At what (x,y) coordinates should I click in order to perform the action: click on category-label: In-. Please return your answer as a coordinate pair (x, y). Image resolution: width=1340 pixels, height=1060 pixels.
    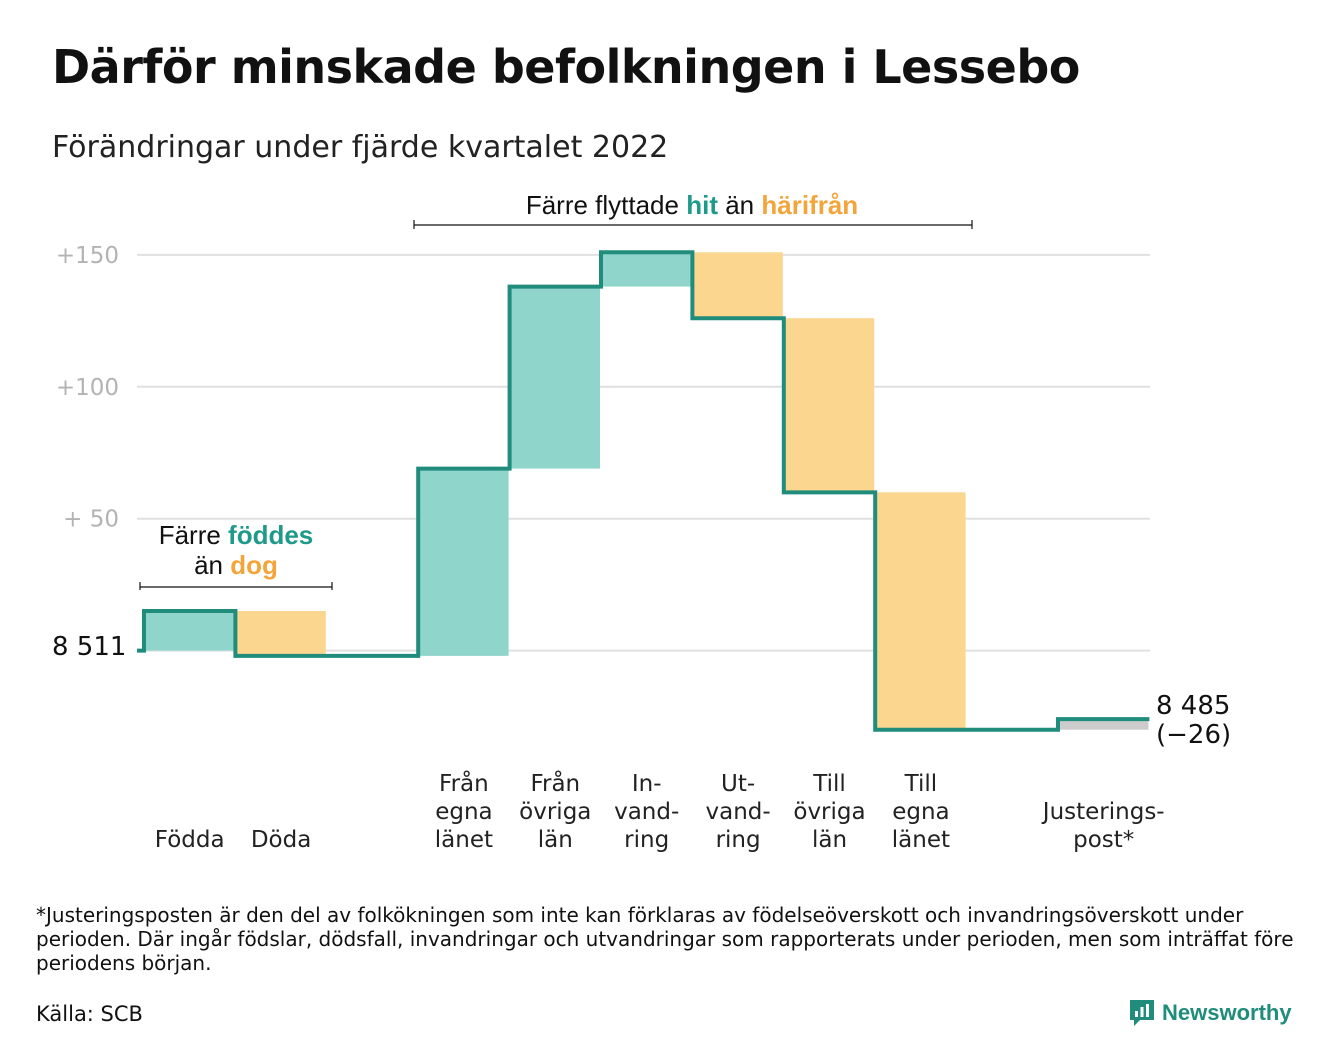
    Looking at the image, I should click on (647, 784).